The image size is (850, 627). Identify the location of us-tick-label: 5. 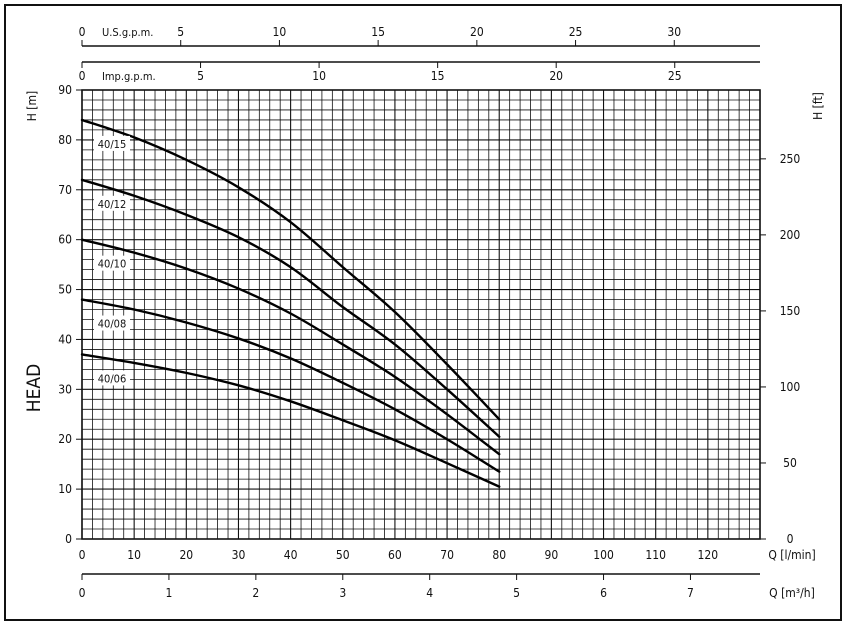
(180, 32).